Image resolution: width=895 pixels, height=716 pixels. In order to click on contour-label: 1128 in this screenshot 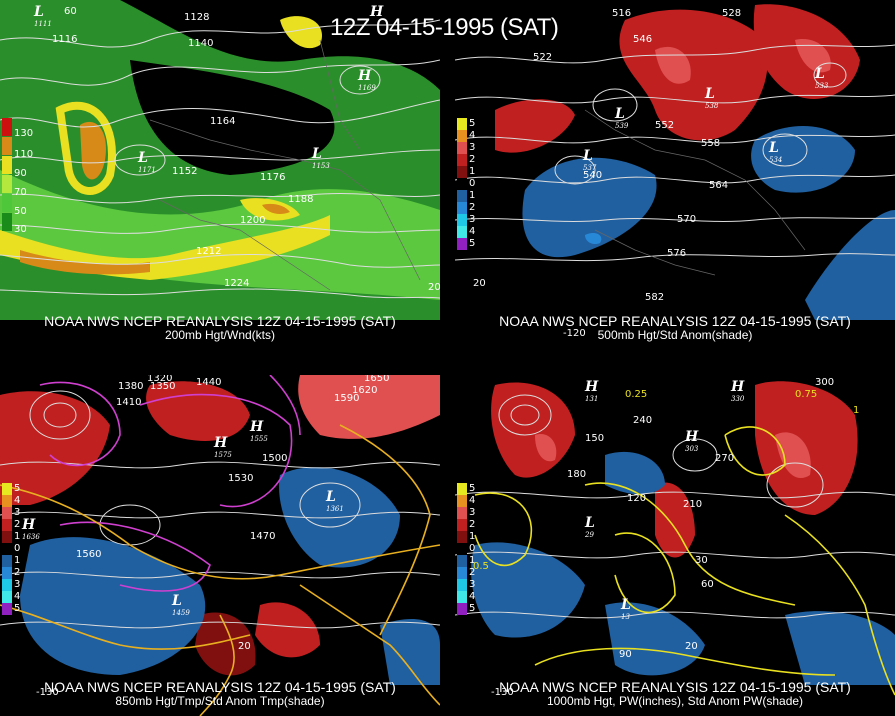, I will do `click(197, 17)`.